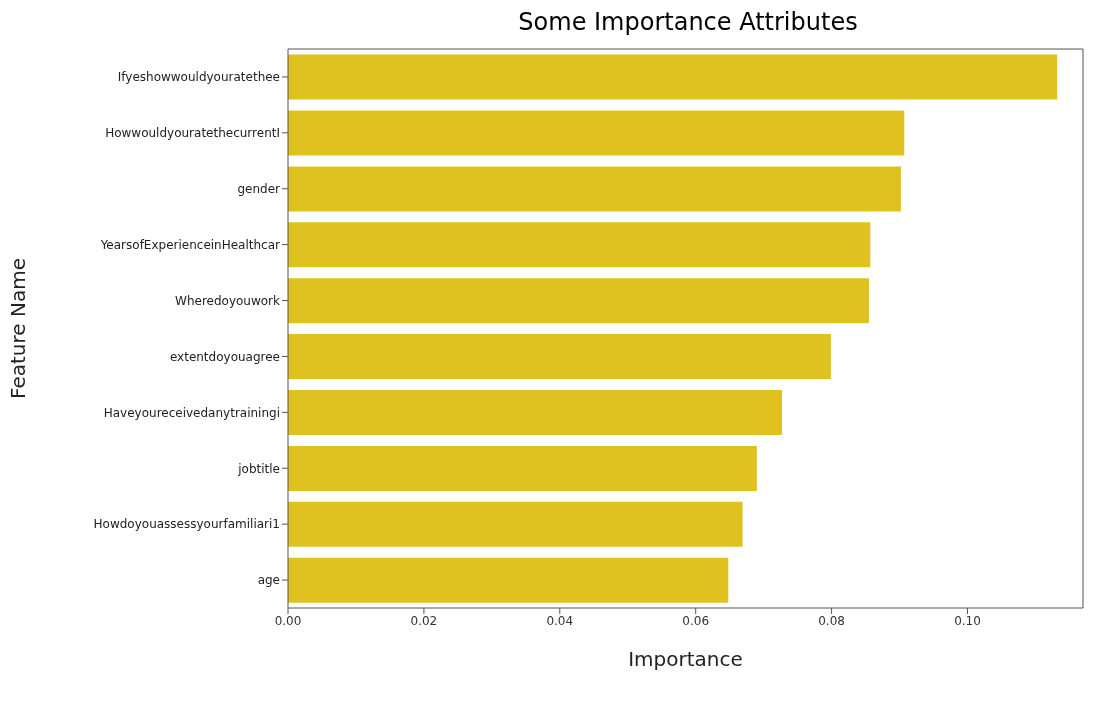  What do you see at coordinates (259, 189) in the screenshot?
I see `y-tick-label: gender` at bounding box center [259, 189].